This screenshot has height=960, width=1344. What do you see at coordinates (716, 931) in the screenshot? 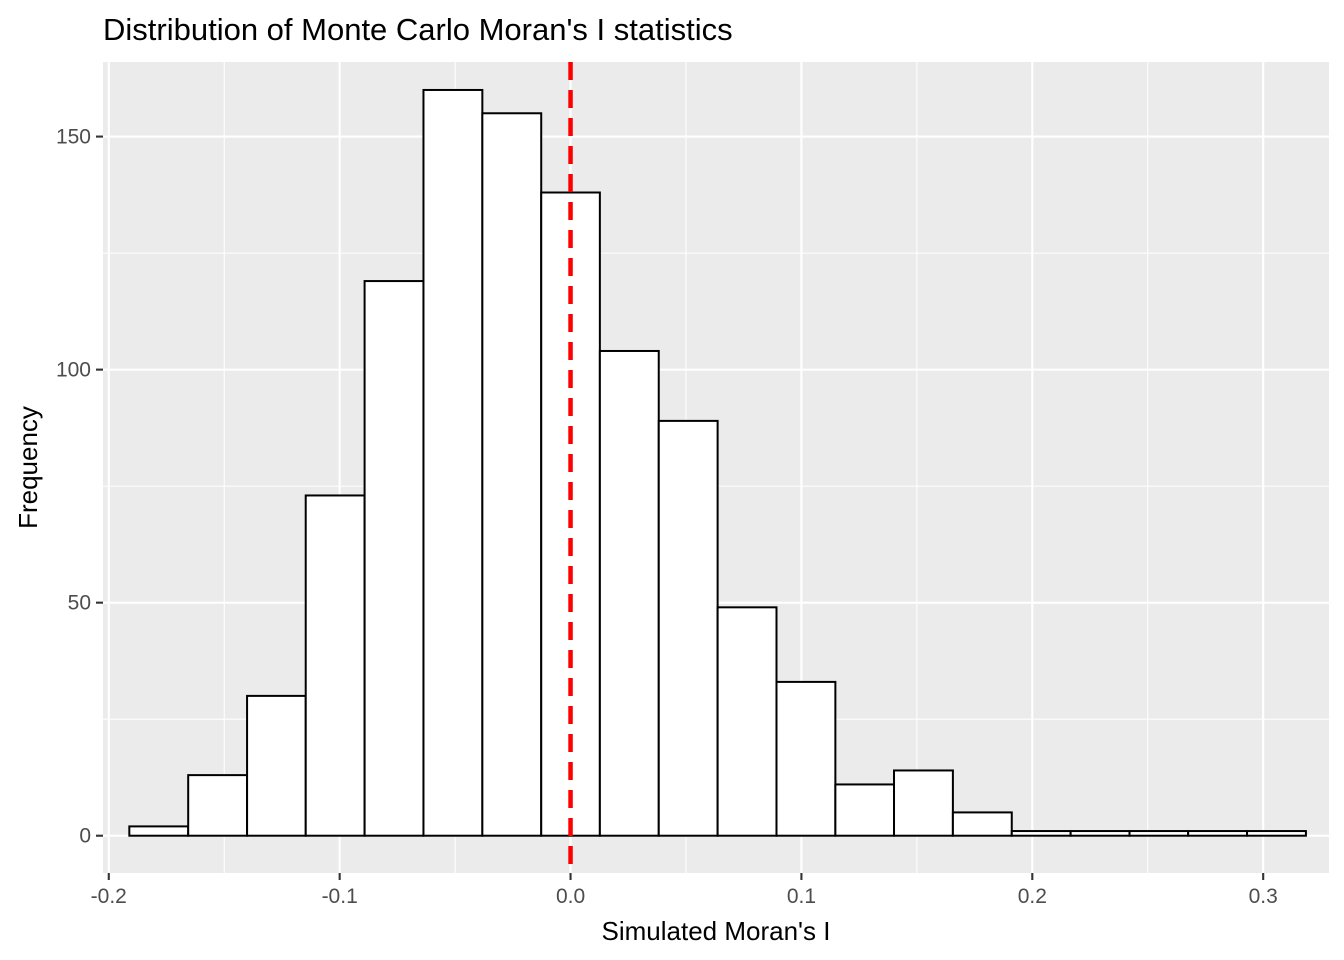
I see `x-axis-title: Simulated Moran's I` at bounding box center [716, 931].